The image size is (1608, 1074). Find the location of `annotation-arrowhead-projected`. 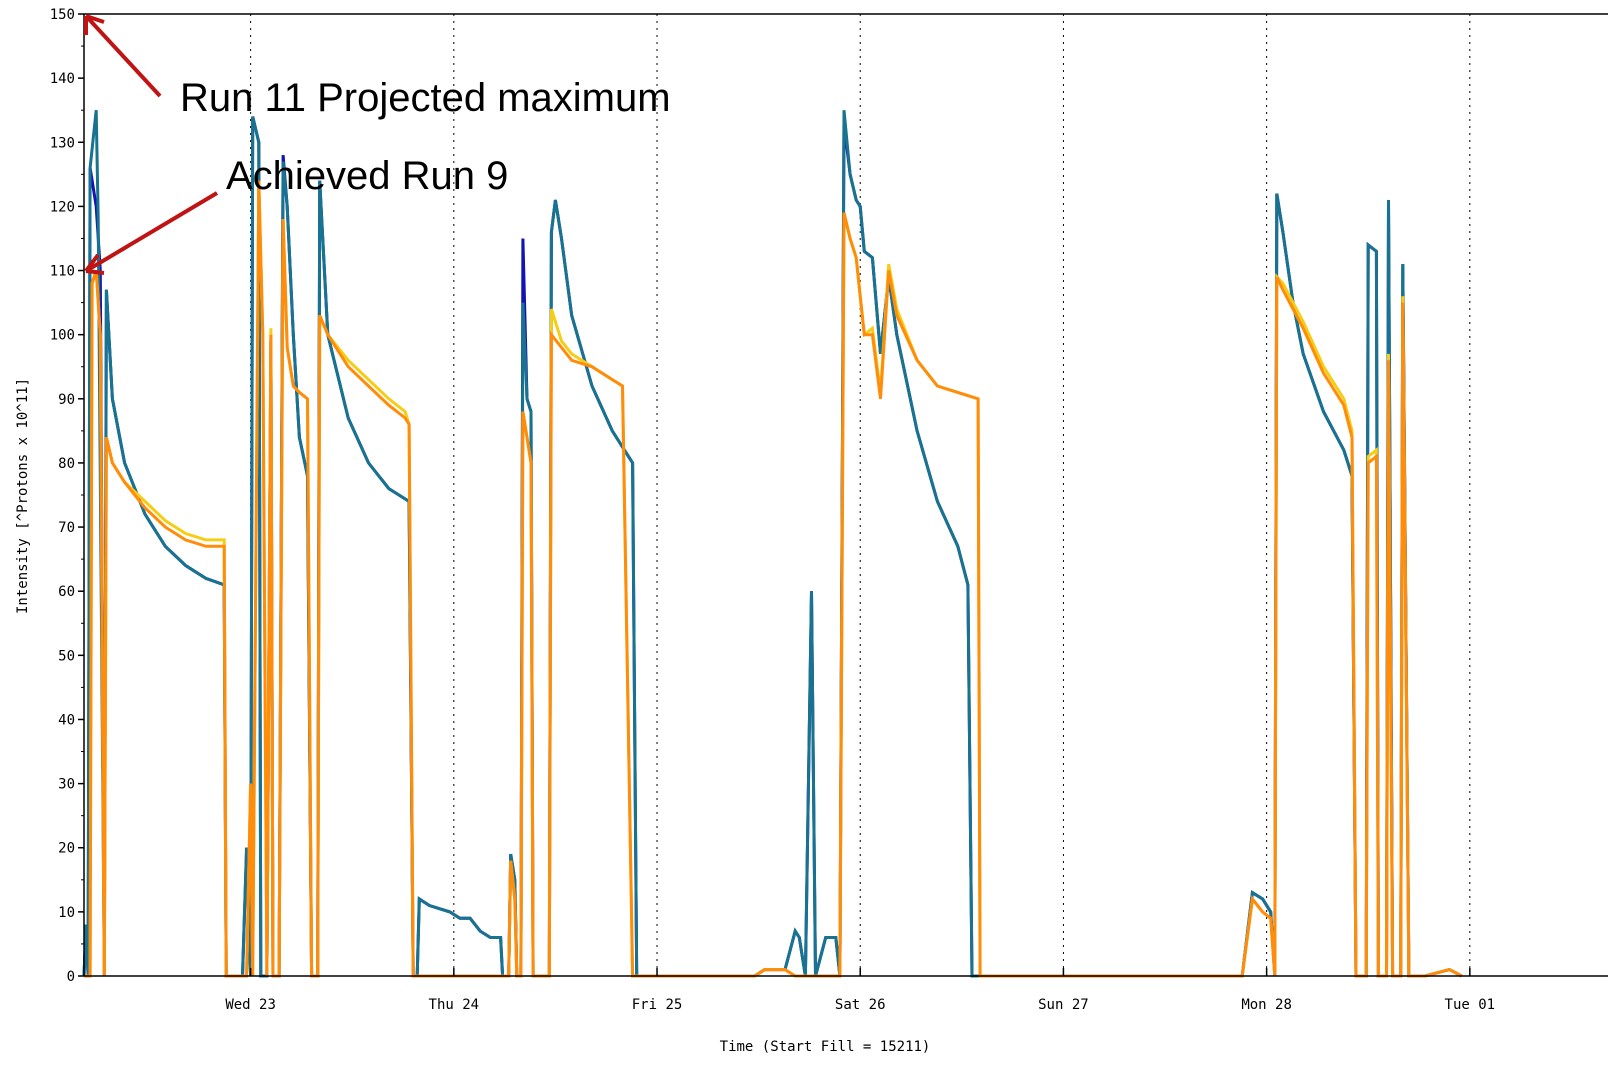

annotation-arrowhead-projected is located at coordinates (94, 24).